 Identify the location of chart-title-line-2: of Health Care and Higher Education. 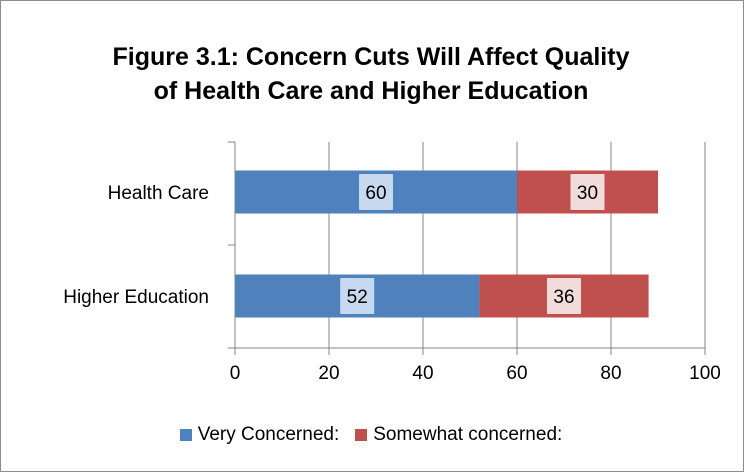
(371, 91).